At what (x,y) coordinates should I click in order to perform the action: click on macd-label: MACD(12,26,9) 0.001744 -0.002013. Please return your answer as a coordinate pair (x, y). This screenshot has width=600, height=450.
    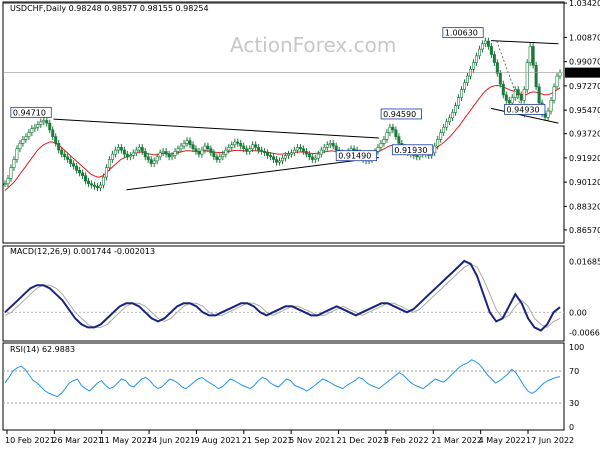
    Looking at the image, I should click on (82, 251).